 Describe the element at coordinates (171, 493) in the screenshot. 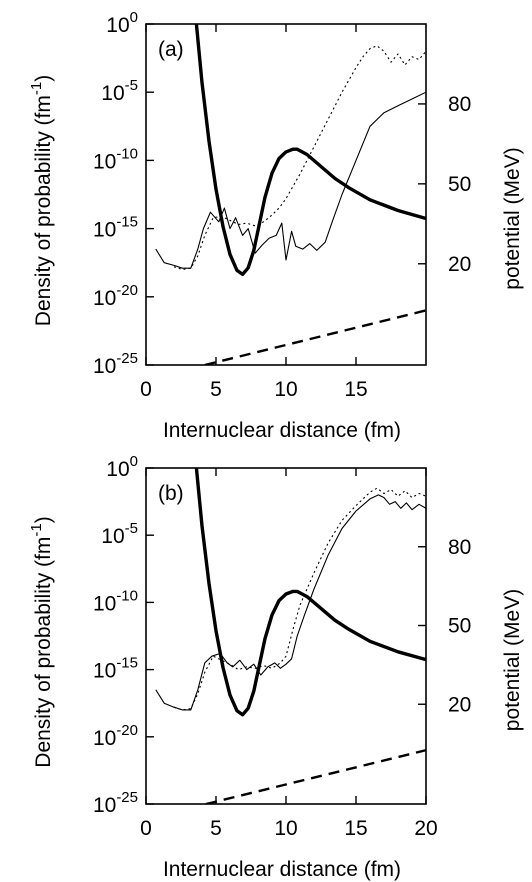

I see `panel-label: (b)` at that location.